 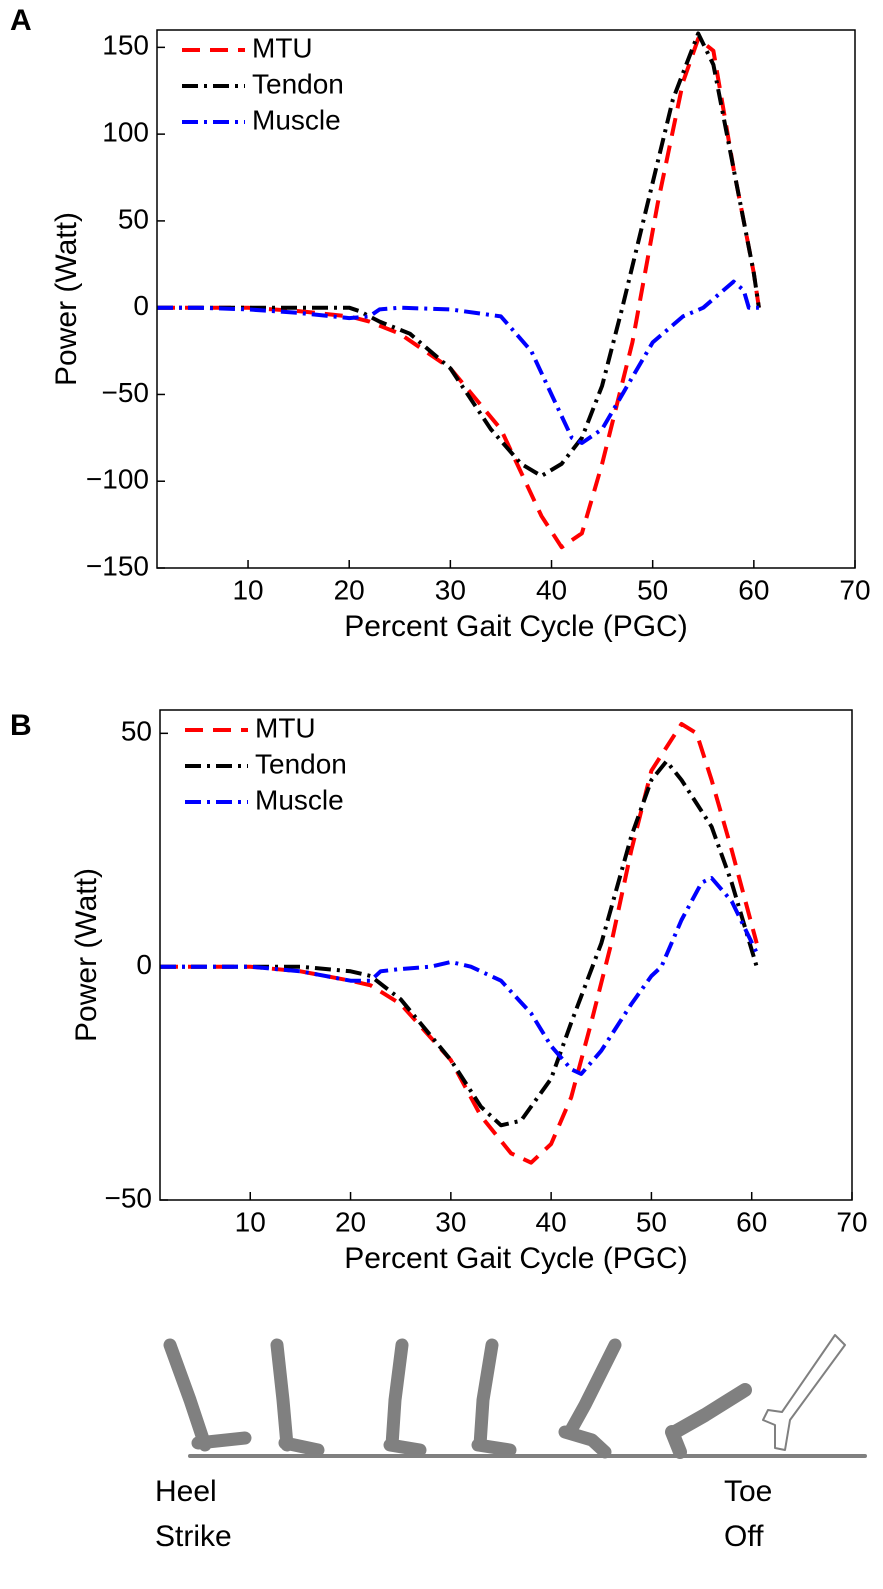 What do you see at coordinates (125, 45) in the screenshot?
I see `y-tick-label: 150` at bounding box center [125, 45].